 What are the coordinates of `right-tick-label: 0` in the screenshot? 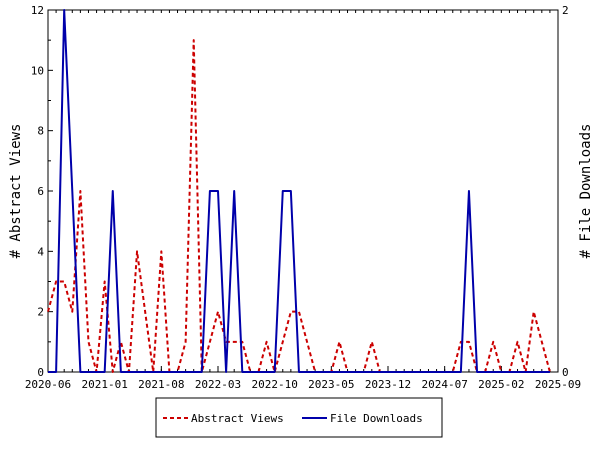 It's located at (565, 372).